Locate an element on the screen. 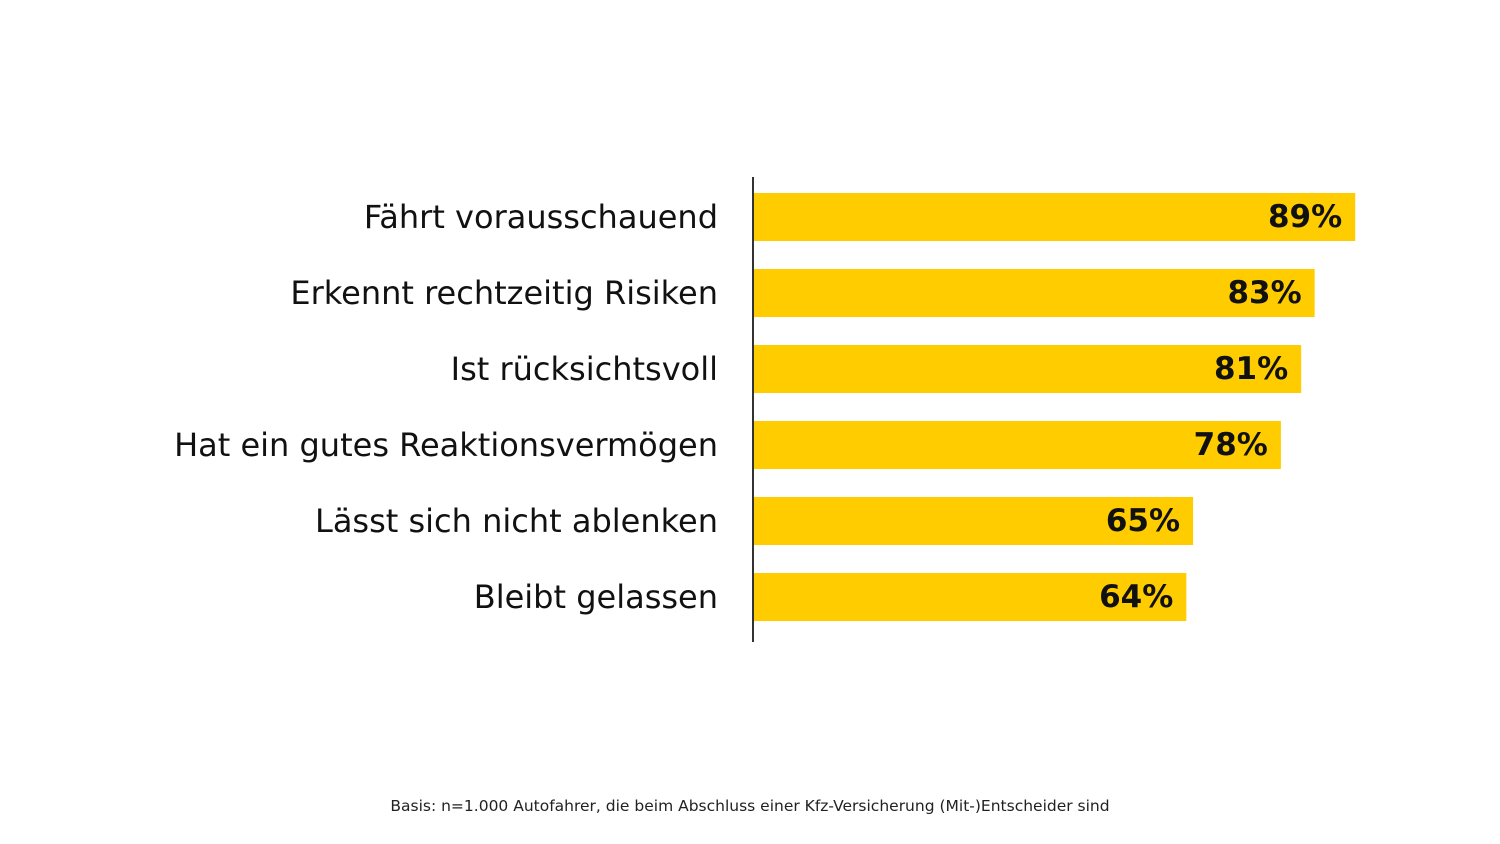 The height and width of the screenshot is (844, 1500). category-label: Erkennt rechtzeitig Risiken is located at coordinates (504, 293).